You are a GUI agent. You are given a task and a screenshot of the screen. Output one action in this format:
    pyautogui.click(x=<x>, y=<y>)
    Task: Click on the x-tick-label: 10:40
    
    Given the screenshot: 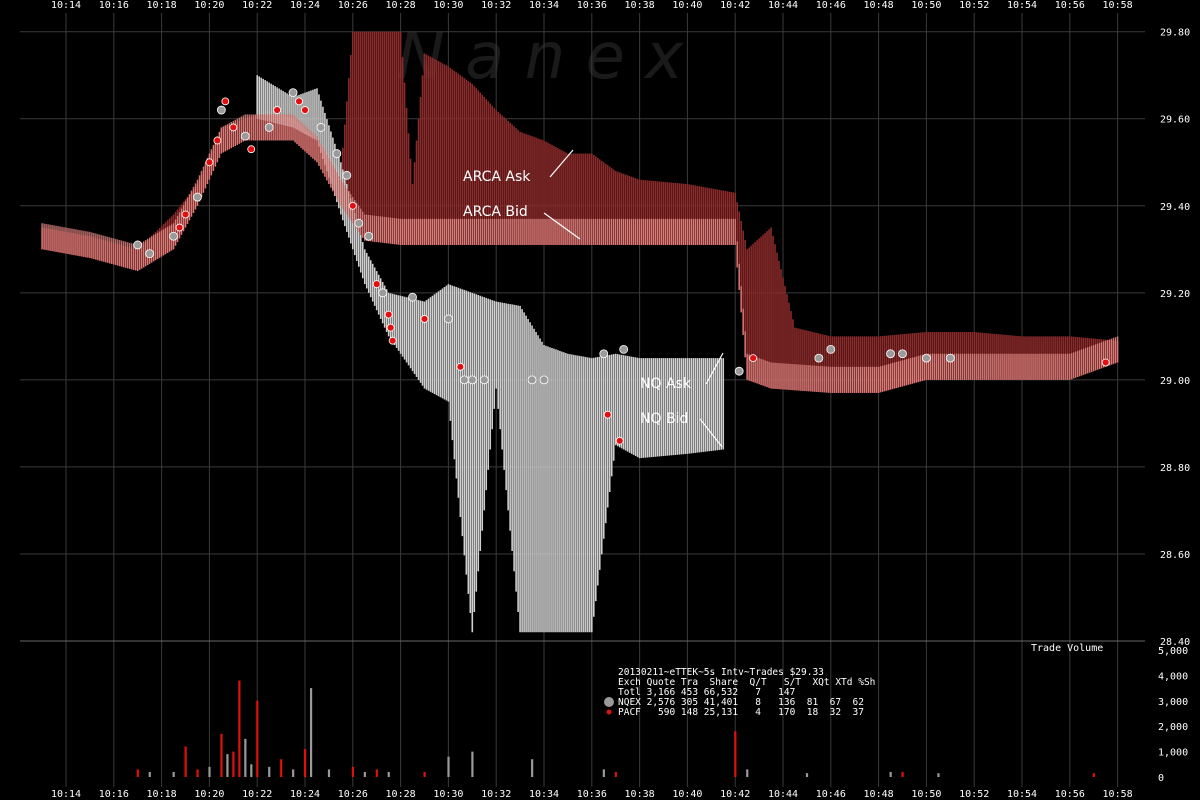 What is the action you would take?
    pyautogui.click(x=687, y=794)
    